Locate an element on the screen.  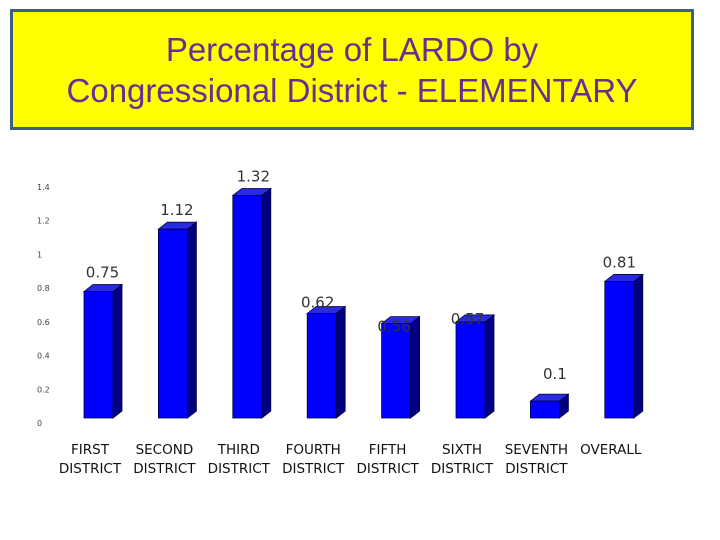
y-tick-label: 1.4 is located at coordinates (43, 187).